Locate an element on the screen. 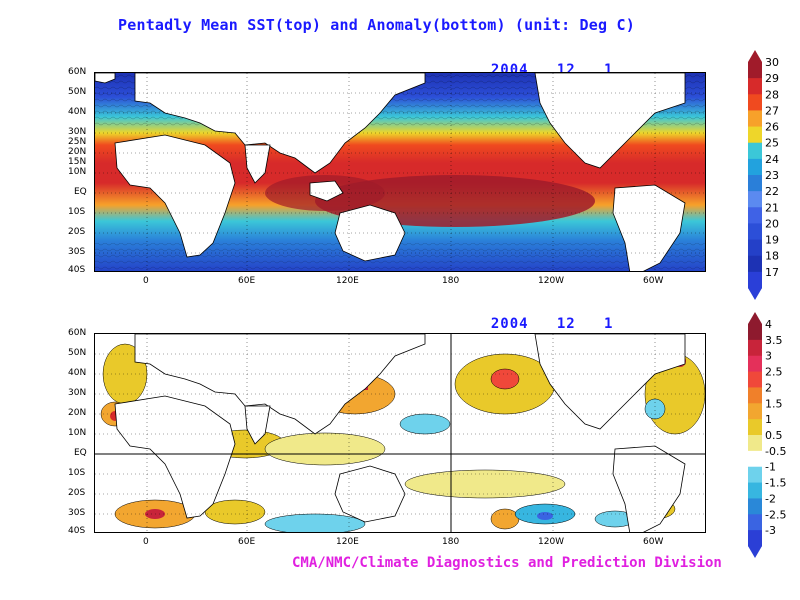  colorbar-label: 20 is located at coordinates (772, 223).